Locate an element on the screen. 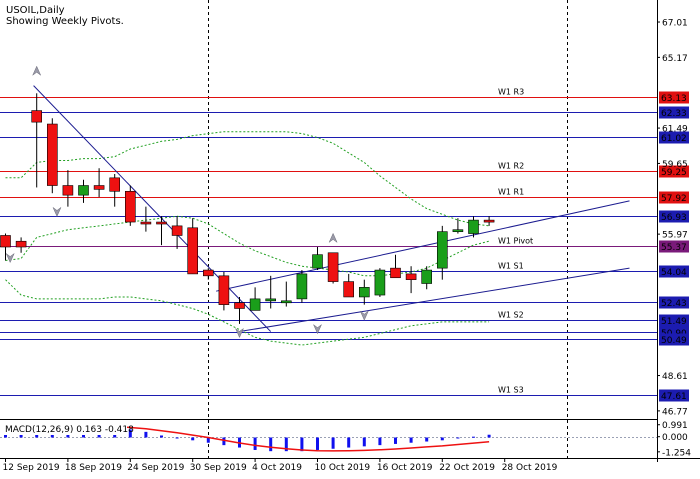 This screenshot has width=700, height=479. price-tick-label: 55.97 is located at coordinates (675, 236).